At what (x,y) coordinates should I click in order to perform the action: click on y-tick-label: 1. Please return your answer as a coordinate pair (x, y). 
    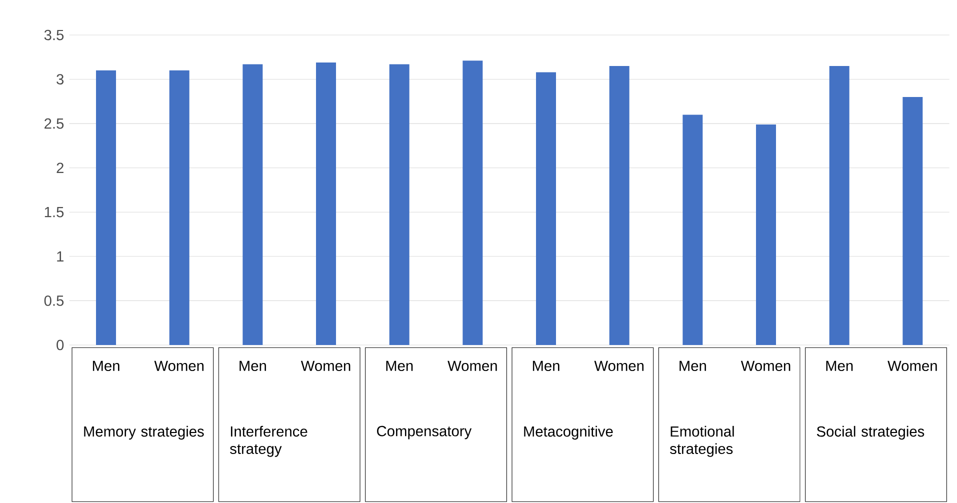
    Looking at the image, I should click on (60, 256).